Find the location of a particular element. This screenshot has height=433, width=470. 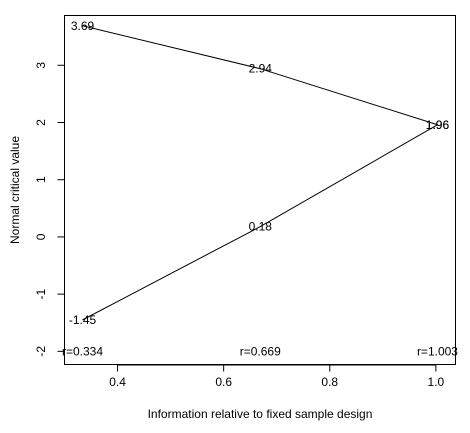

r-labels: r=0.334 r=0.669 r=1.003 is located at coordinates (260, 351).